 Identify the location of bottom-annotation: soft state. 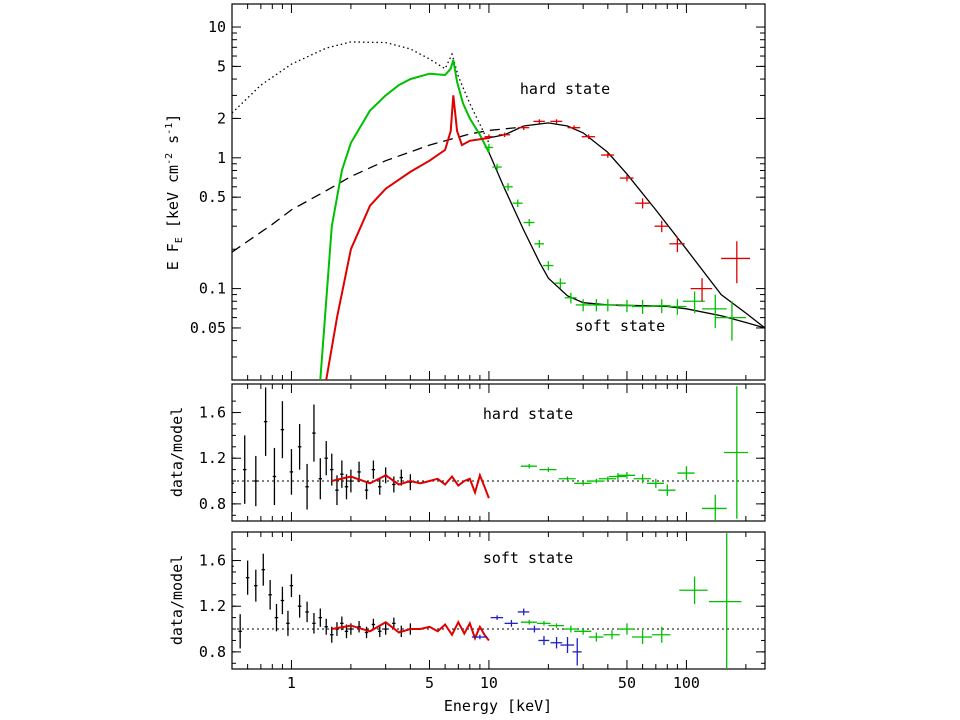
(528, 558).